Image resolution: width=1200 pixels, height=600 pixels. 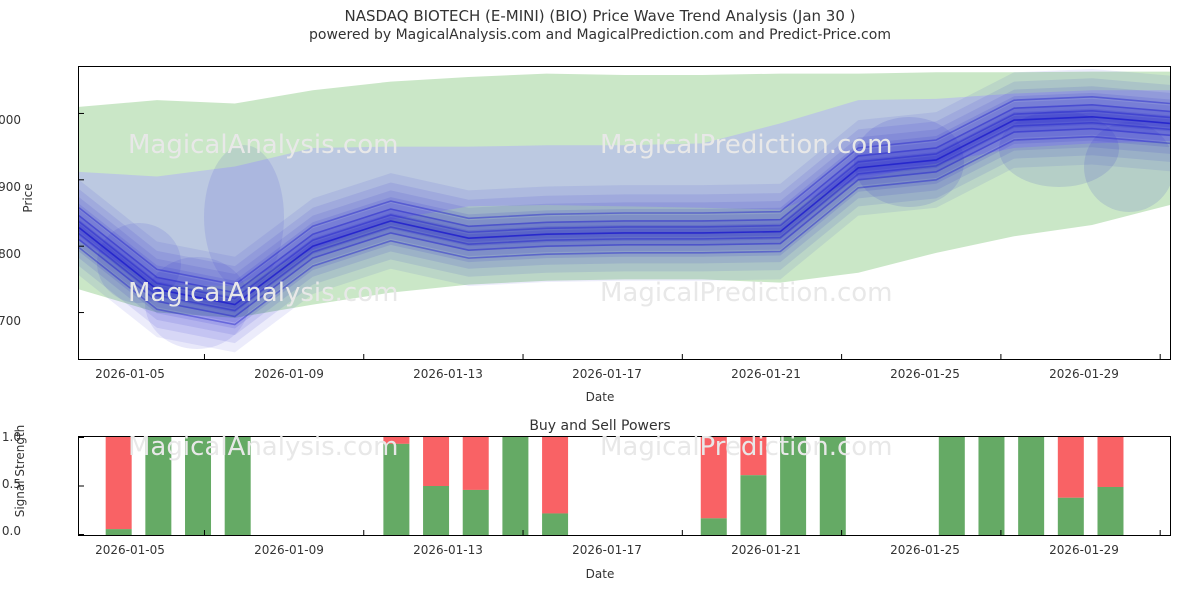 I want to click on main-xtick-3: 2026-01-17, so click(x=607, y=374).